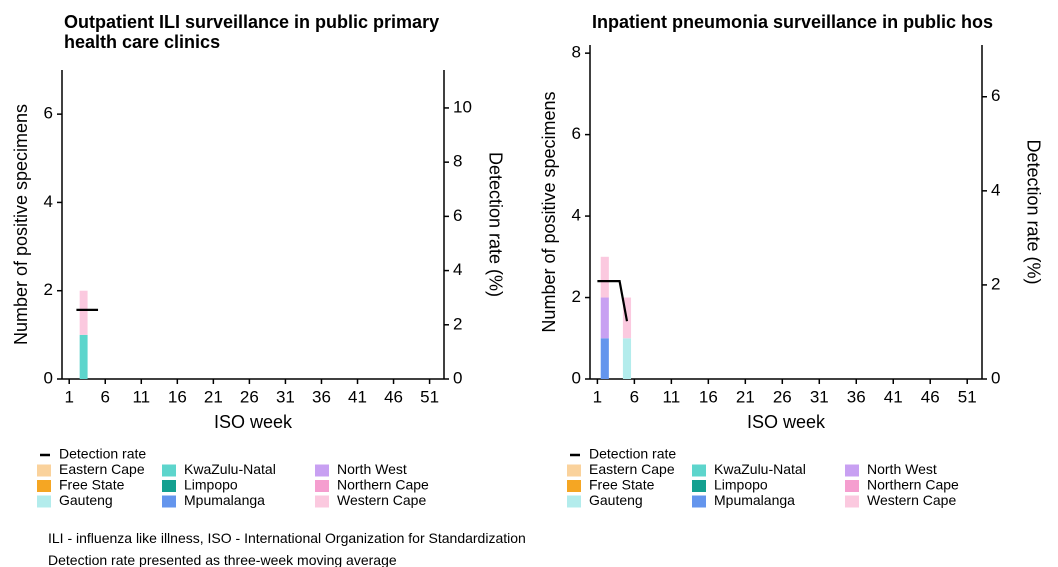 Image resolution: width=1058 pixels, height=567 pixels. I want to click on detection-rate-line, so click(613, 301).